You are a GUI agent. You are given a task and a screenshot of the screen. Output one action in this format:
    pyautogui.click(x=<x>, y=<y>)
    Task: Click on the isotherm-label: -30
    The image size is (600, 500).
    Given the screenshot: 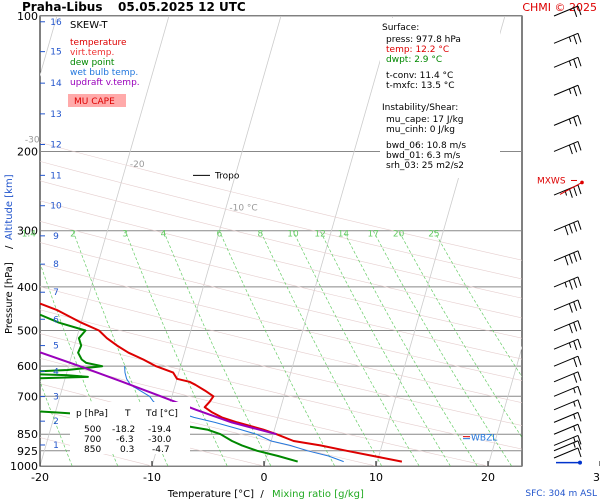 What is the action you would take?
    pyautogui.click(x=32, y=140)
    